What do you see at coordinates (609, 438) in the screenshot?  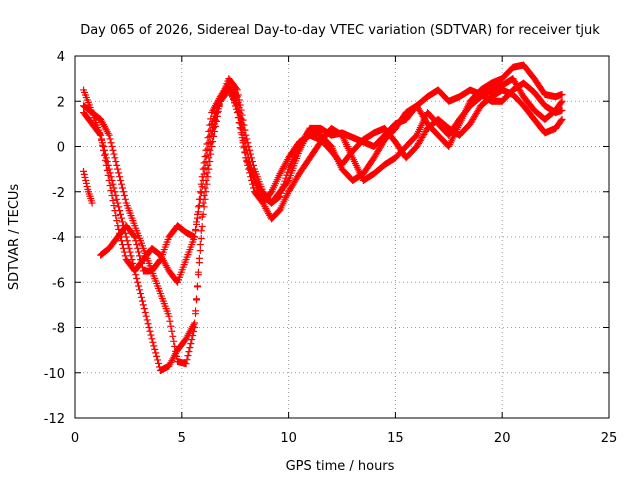 I see `x-tick-label: 25` at bounding box center [609, 438].